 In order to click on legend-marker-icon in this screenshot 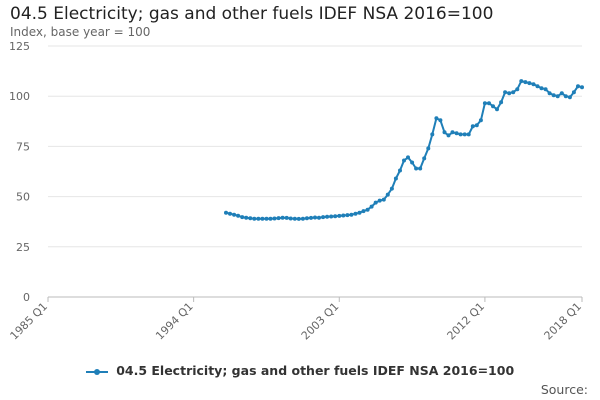, I will do `click(96, 371)`.